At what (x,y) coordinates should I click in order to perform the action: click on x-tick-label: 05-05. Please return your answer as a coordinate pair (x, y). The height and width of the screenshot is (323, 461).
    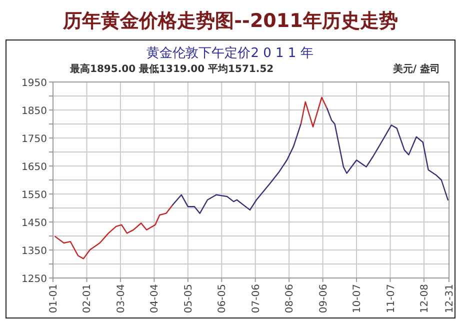
    Looking at the image, I should click on (188, 299).